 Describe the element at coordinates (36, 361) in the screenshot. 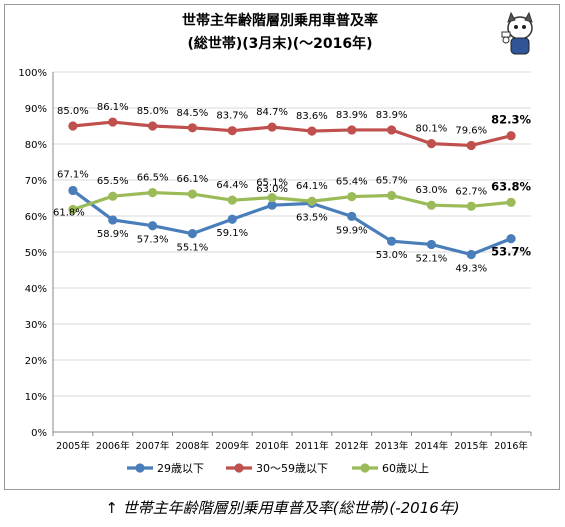

I see `y-tick-label: 20%` at that location.